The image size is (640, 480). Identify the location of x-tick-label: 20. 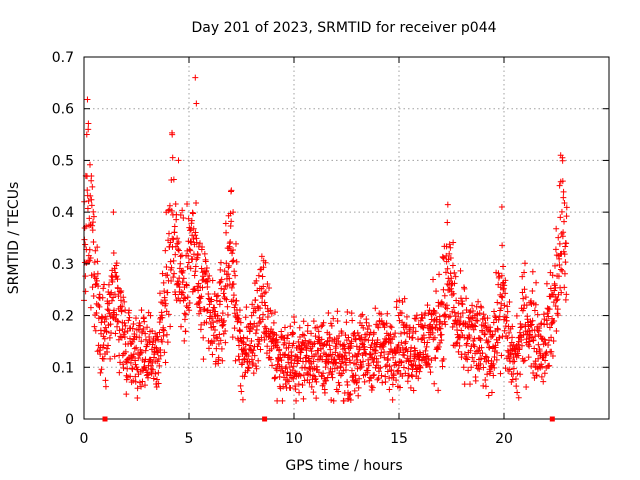
(504, 439).